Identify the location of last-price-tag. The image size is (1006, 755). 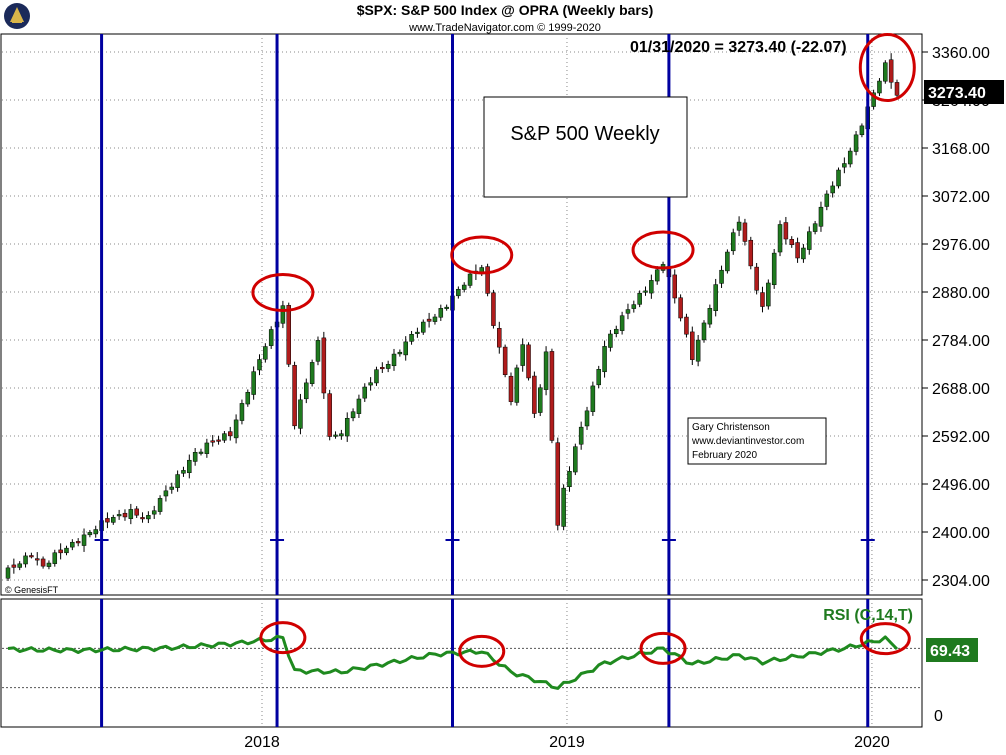
(964, 92).